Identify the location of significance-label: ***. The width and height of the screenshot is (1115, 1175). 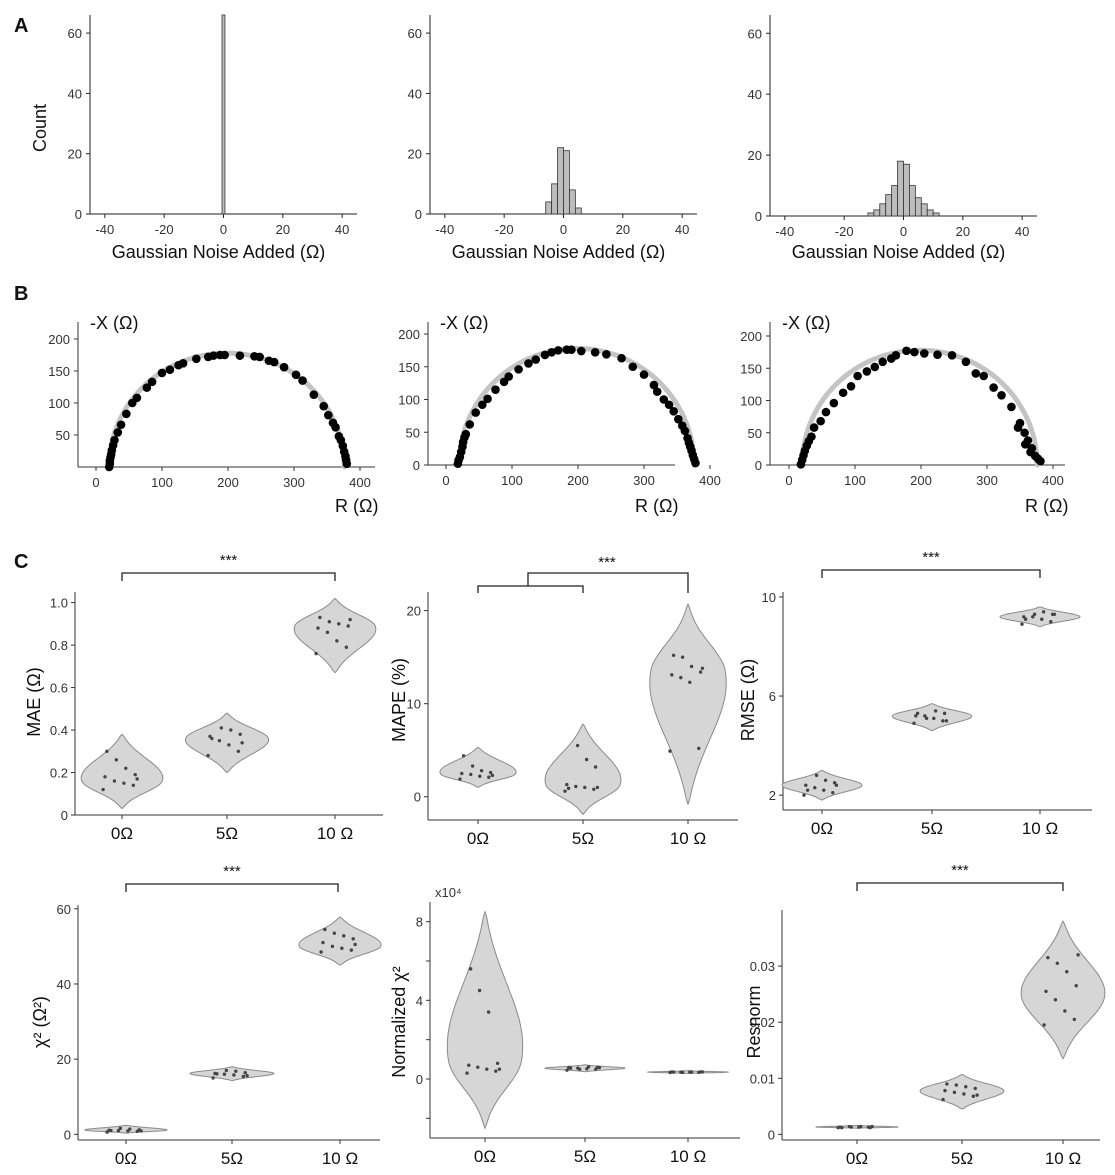
(229, 560).